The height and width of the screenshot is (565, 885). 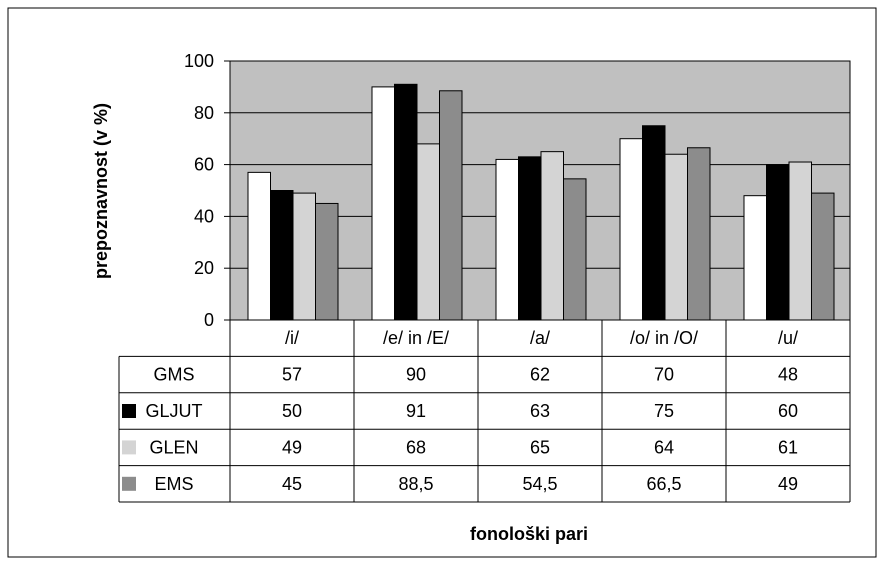 I want to click on table-cell-value: 63, so click(x=540, y=411).